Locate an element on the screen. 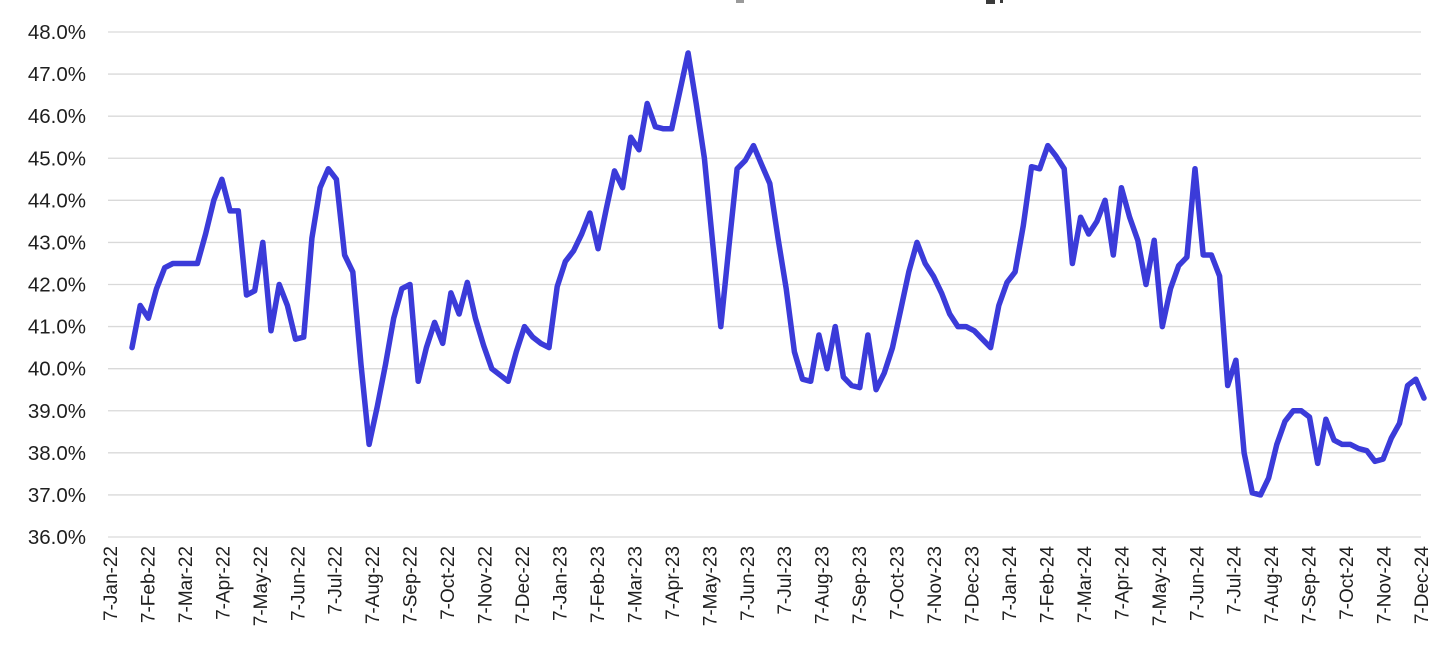  x-axis-label: 7-Jan-24 is located at coordinates (1010, 583).